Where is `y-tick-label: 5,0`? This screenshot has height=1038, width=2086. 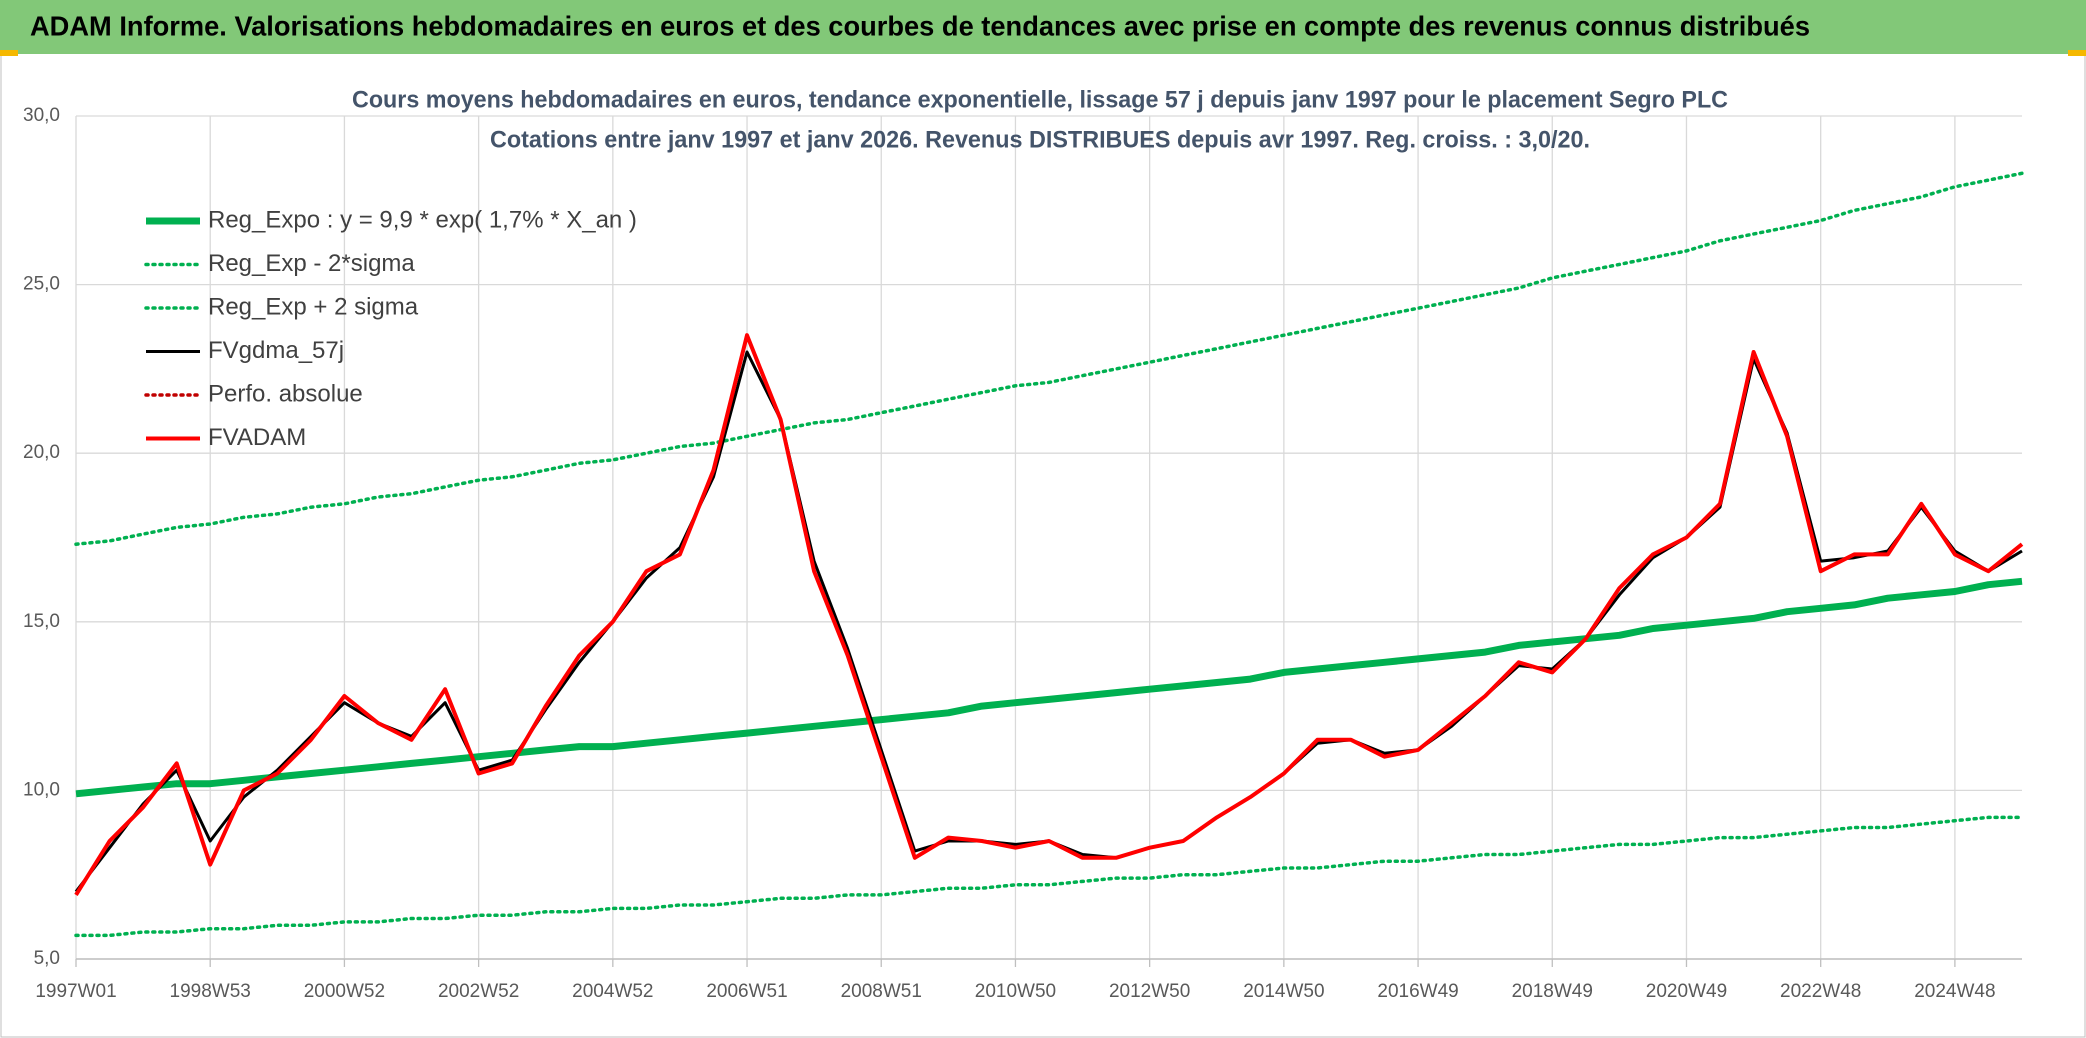 y-tick-label: 5,0 is located at coordinates (47, 958).